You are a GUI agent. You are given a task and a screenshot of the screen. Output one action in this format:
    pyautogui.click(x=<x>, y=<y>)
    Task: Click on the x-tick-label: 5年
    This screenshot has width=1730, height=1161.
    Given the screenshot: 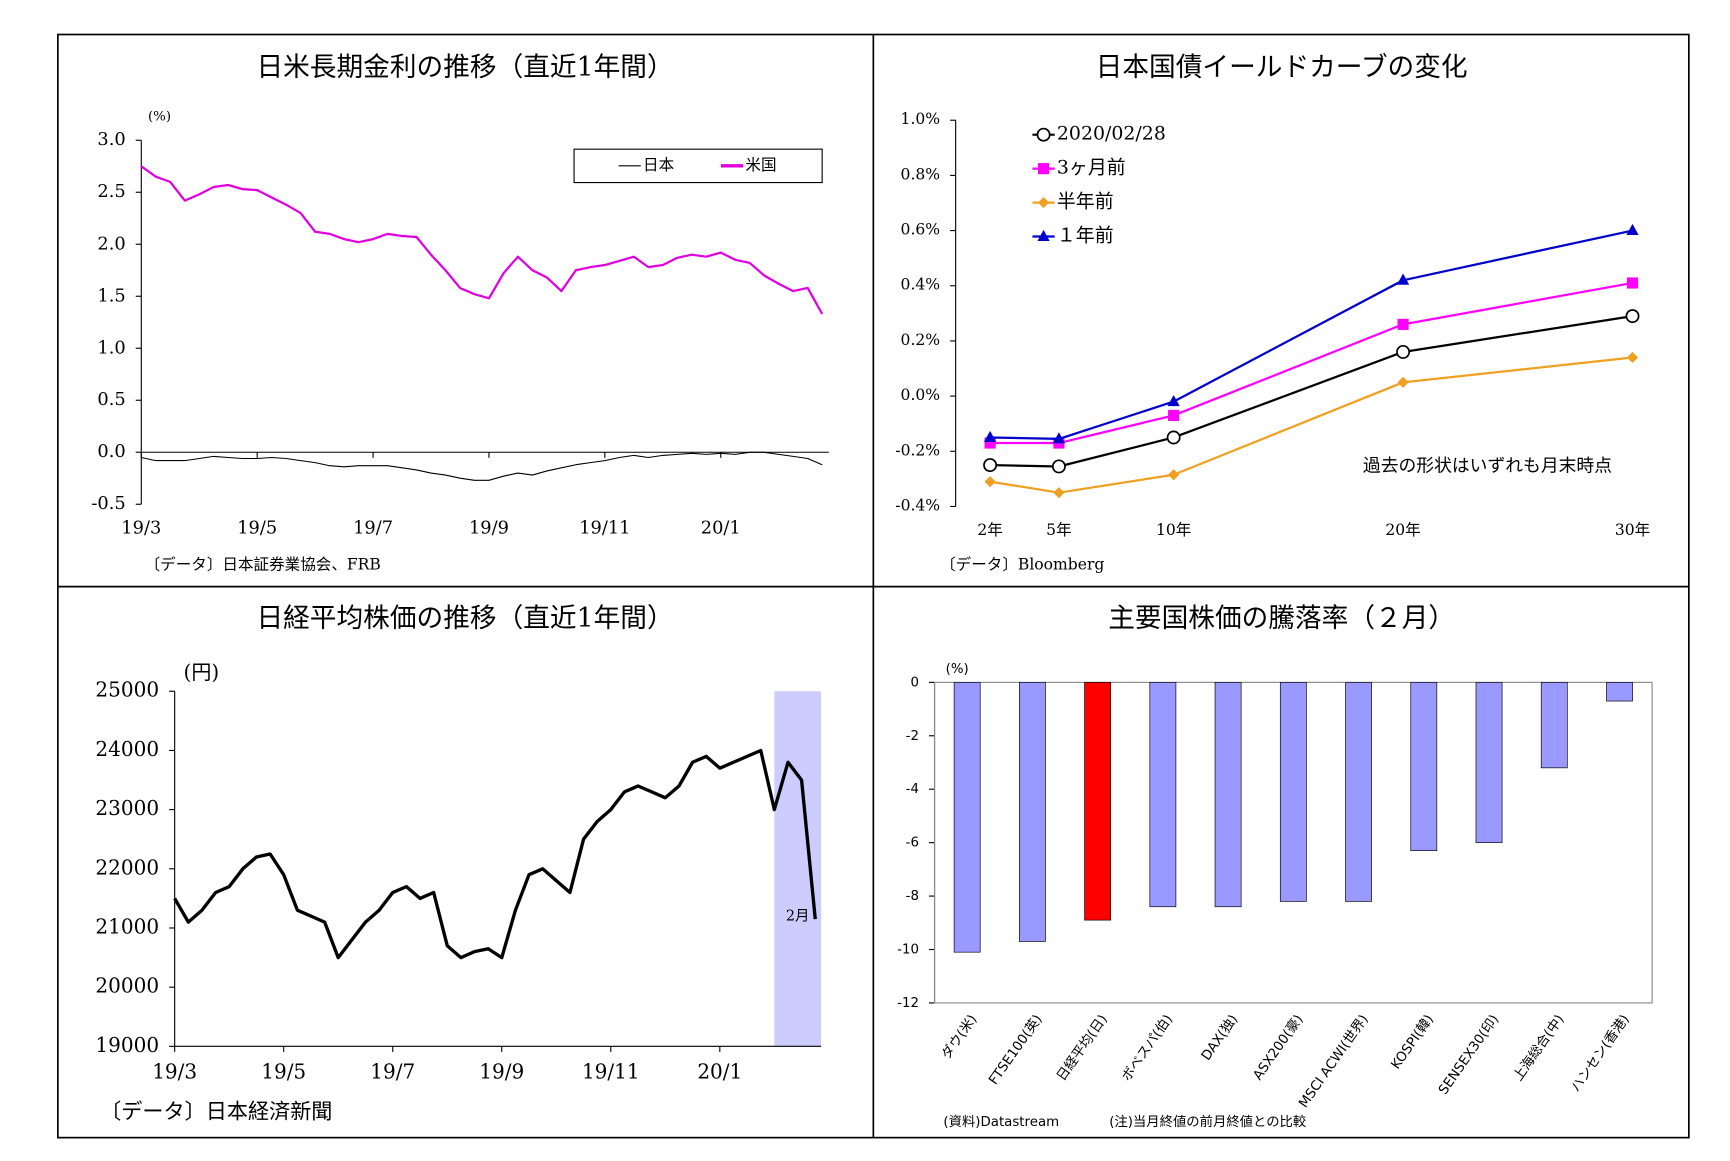 What is the action you would take?
    pyautogui.click(x=1058, y=530)
    